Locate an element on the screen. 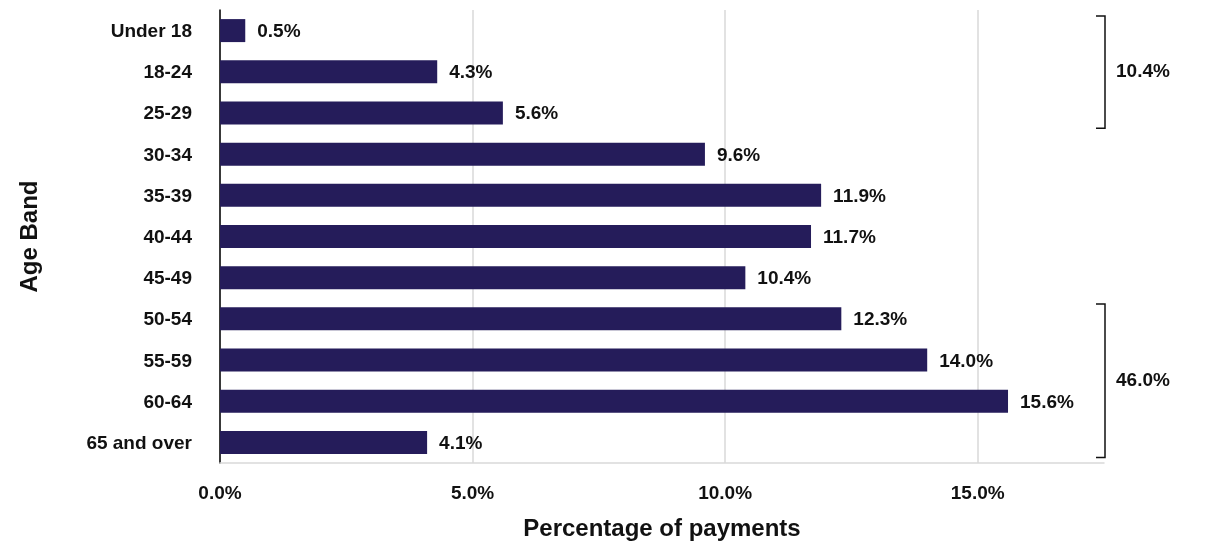  y-tick-label: 30-34 is located at coordinates (168, 154).